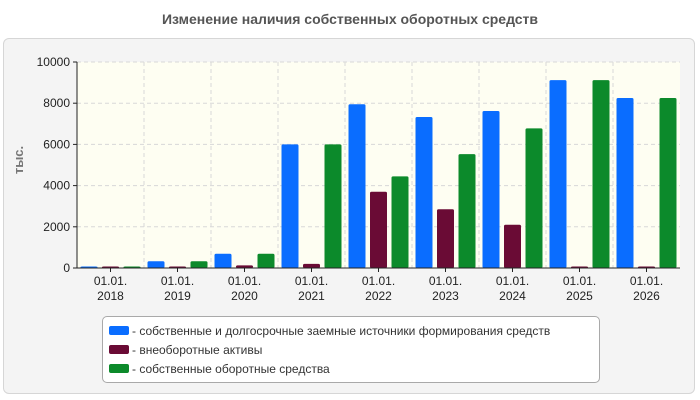 The height and width of the screenshot is (400, 700). I want to click on y-tick-label: 4000, so click(56, 186).